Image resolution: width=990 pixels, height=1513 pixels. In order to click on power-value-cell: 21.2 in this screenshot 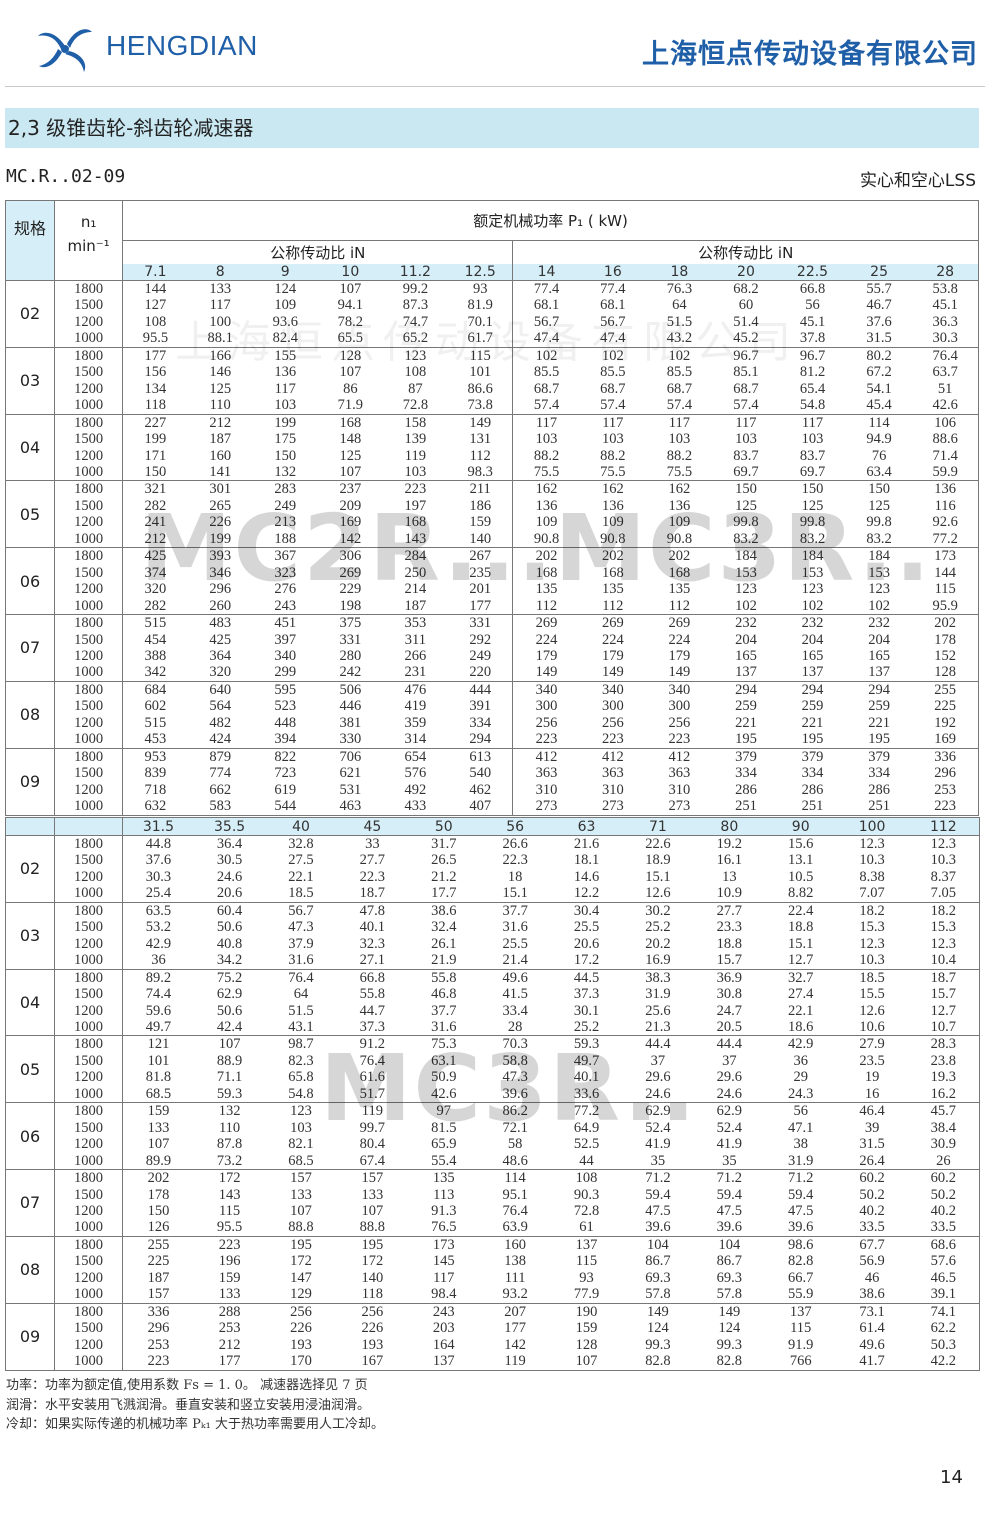, I will do `click(444, 876)`.